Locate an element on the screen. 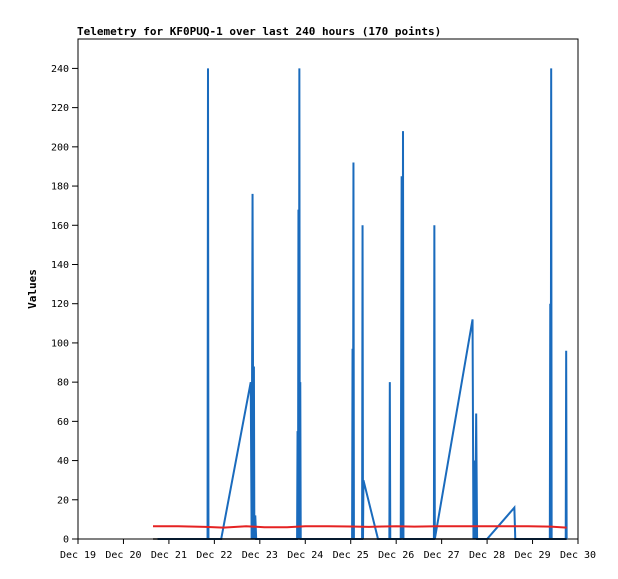 Image resolution: width=618 pixels, height=579 pixels. x-tick-label: Dec 28 is located at coordinates (487, 555).